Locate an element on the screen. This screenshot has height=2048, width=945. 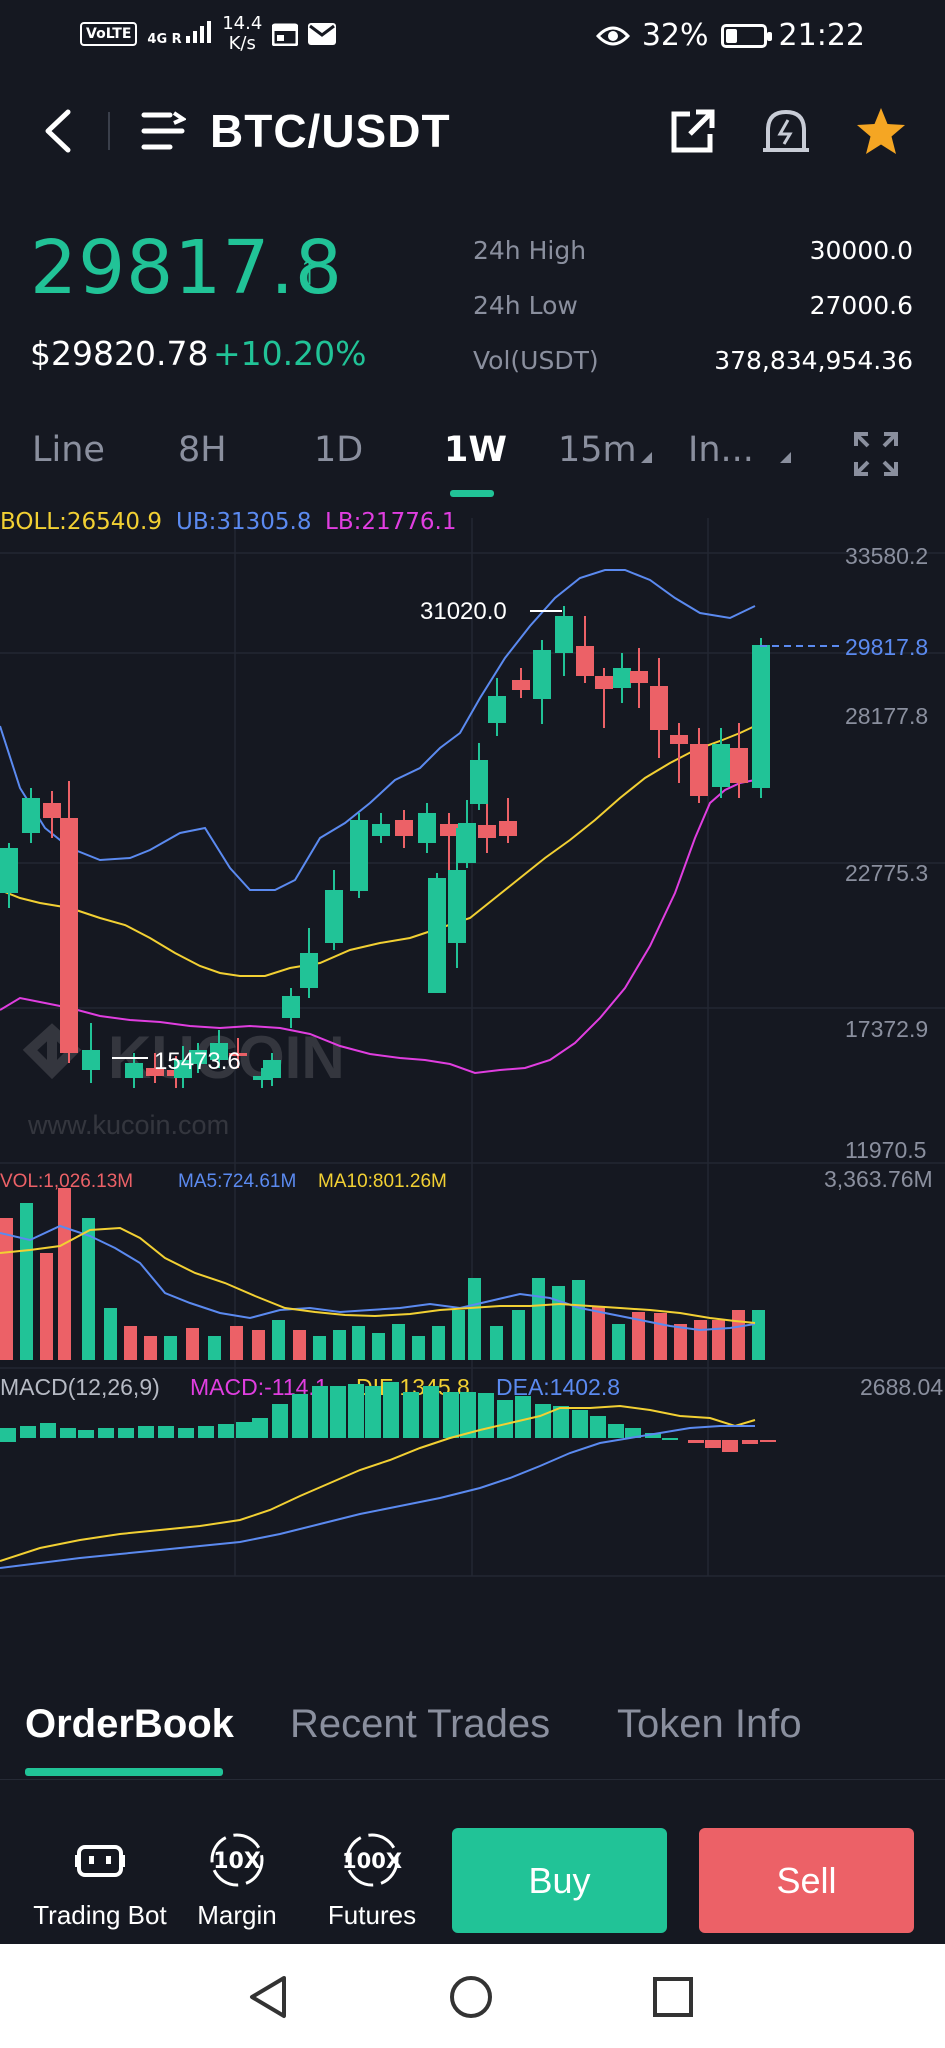
vol-ma10-label: MA10:801.26M is located at coordinates (382, 1181).